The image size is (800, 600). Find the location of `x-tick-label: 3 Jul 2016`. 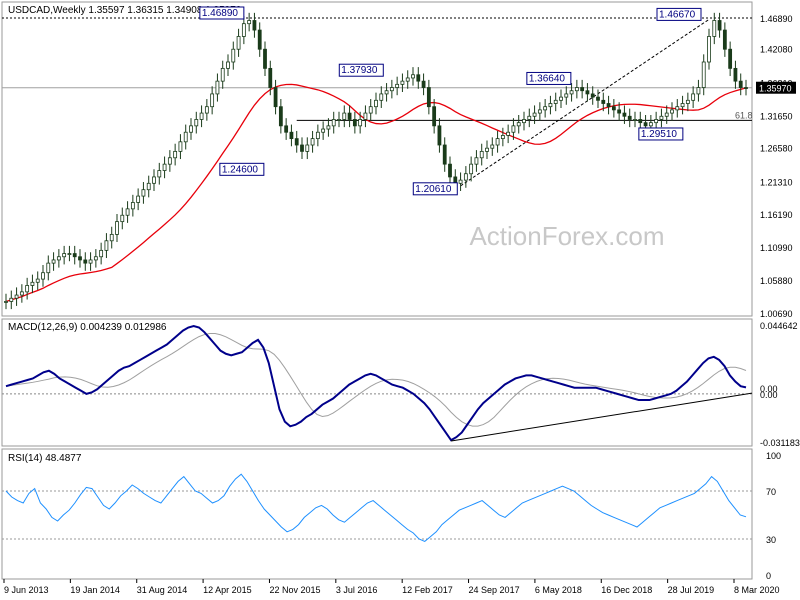

x-tick-label: 3 Jul 2016 is located at coordinates (357, 590).